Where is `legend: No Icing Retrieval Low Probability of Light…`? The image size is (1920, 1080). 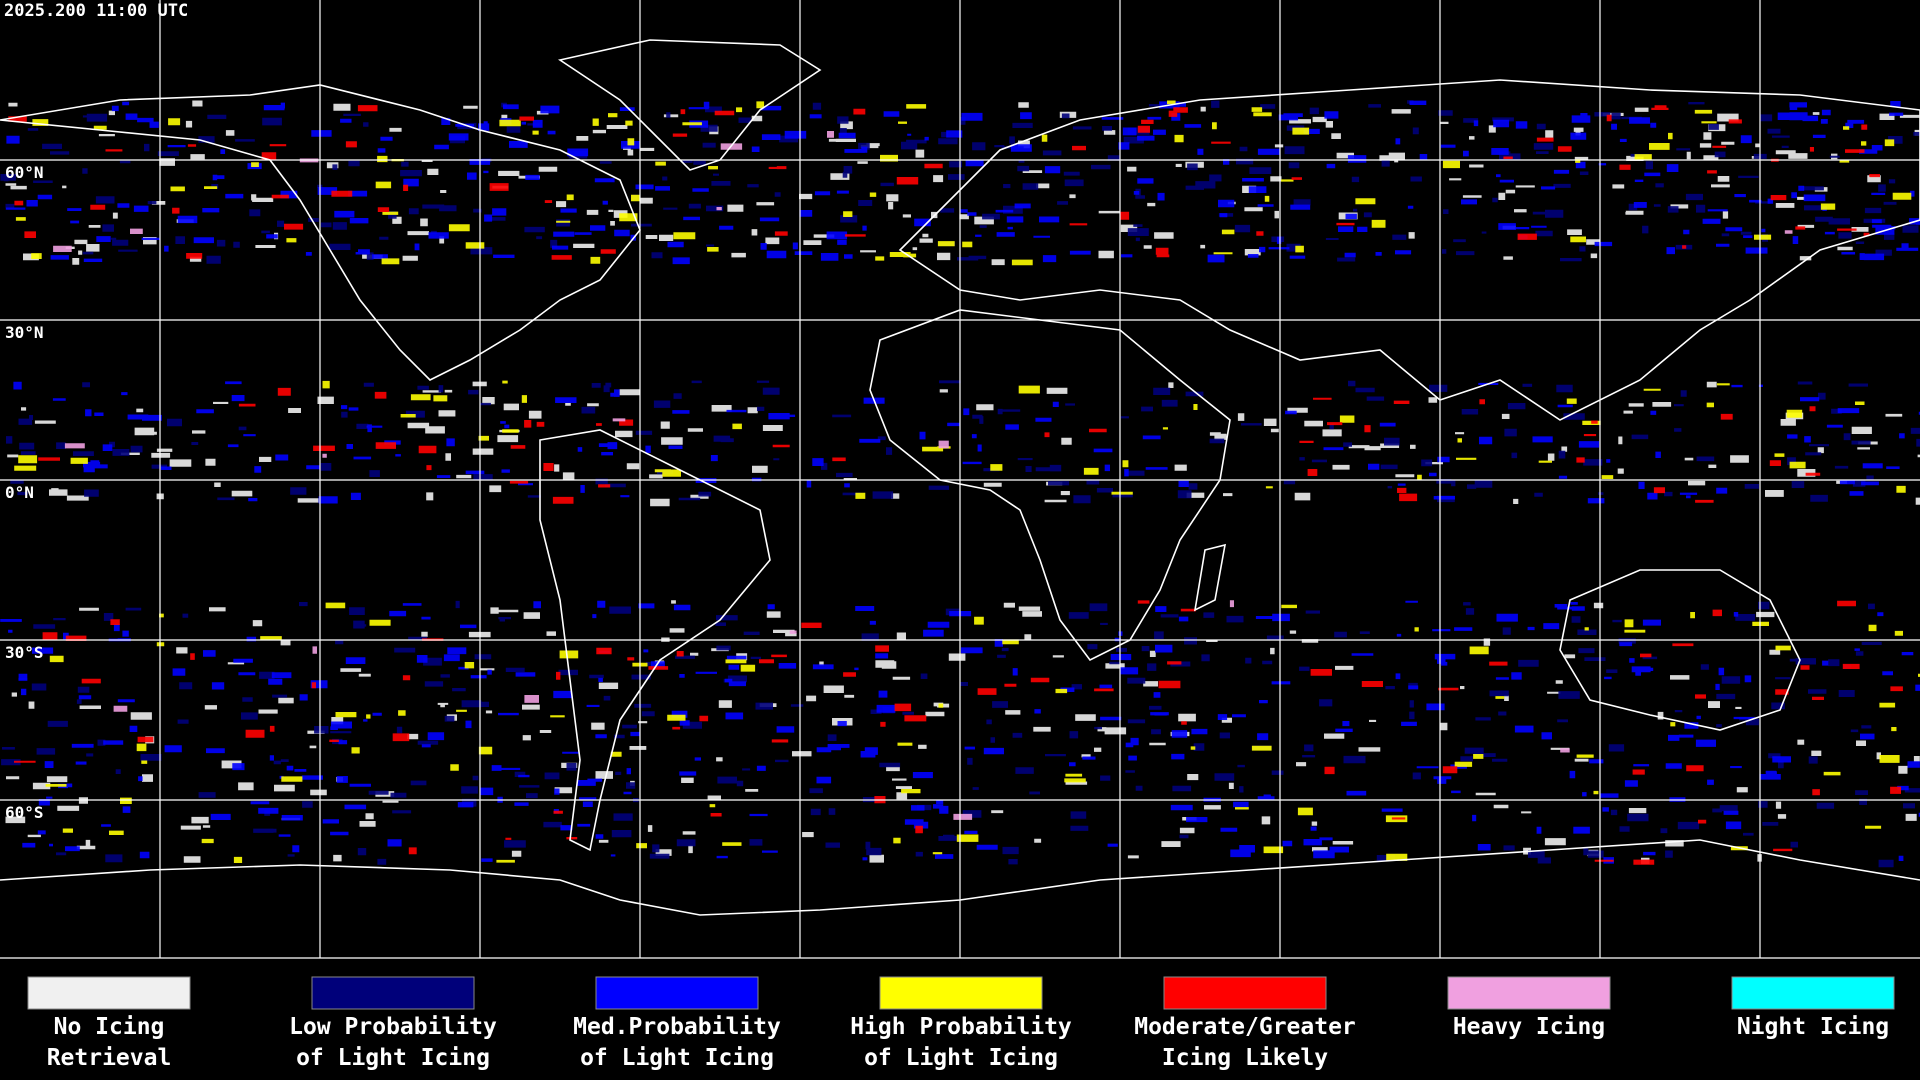 legend: No Icing Retrieval Low Probability of Light… is located at coordinates (961, 1023).